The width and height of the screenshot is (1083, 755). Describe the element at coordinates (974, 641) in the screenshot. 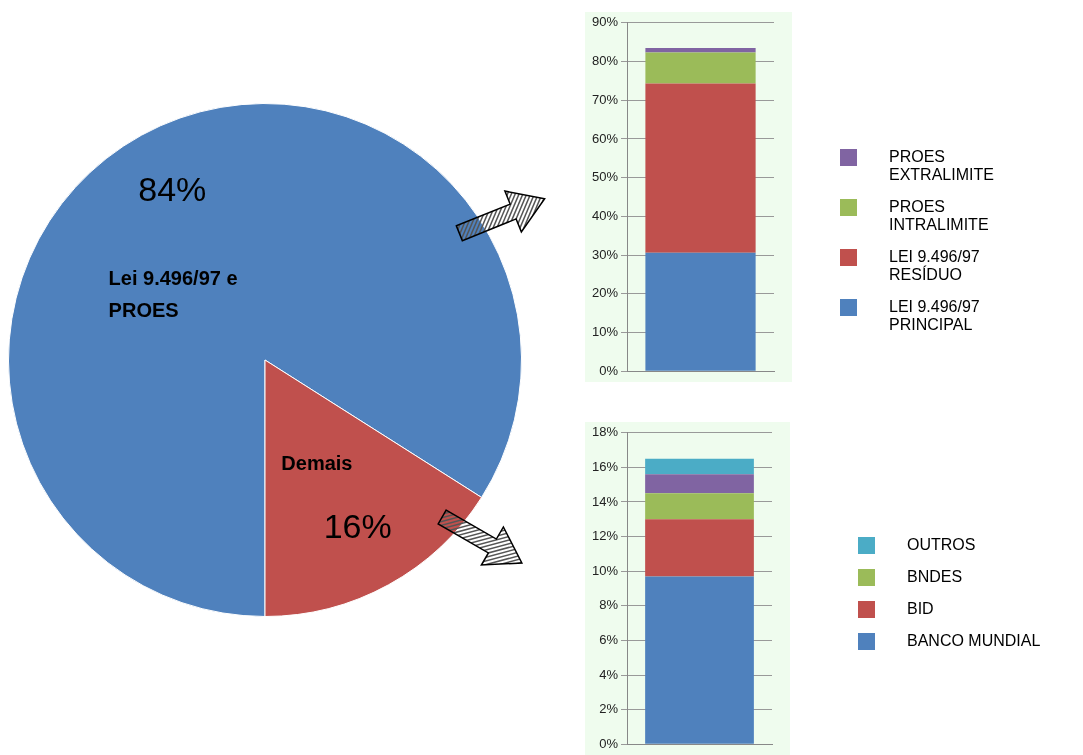

I see `legend-label: BANCO MUNDIAL` at that location.